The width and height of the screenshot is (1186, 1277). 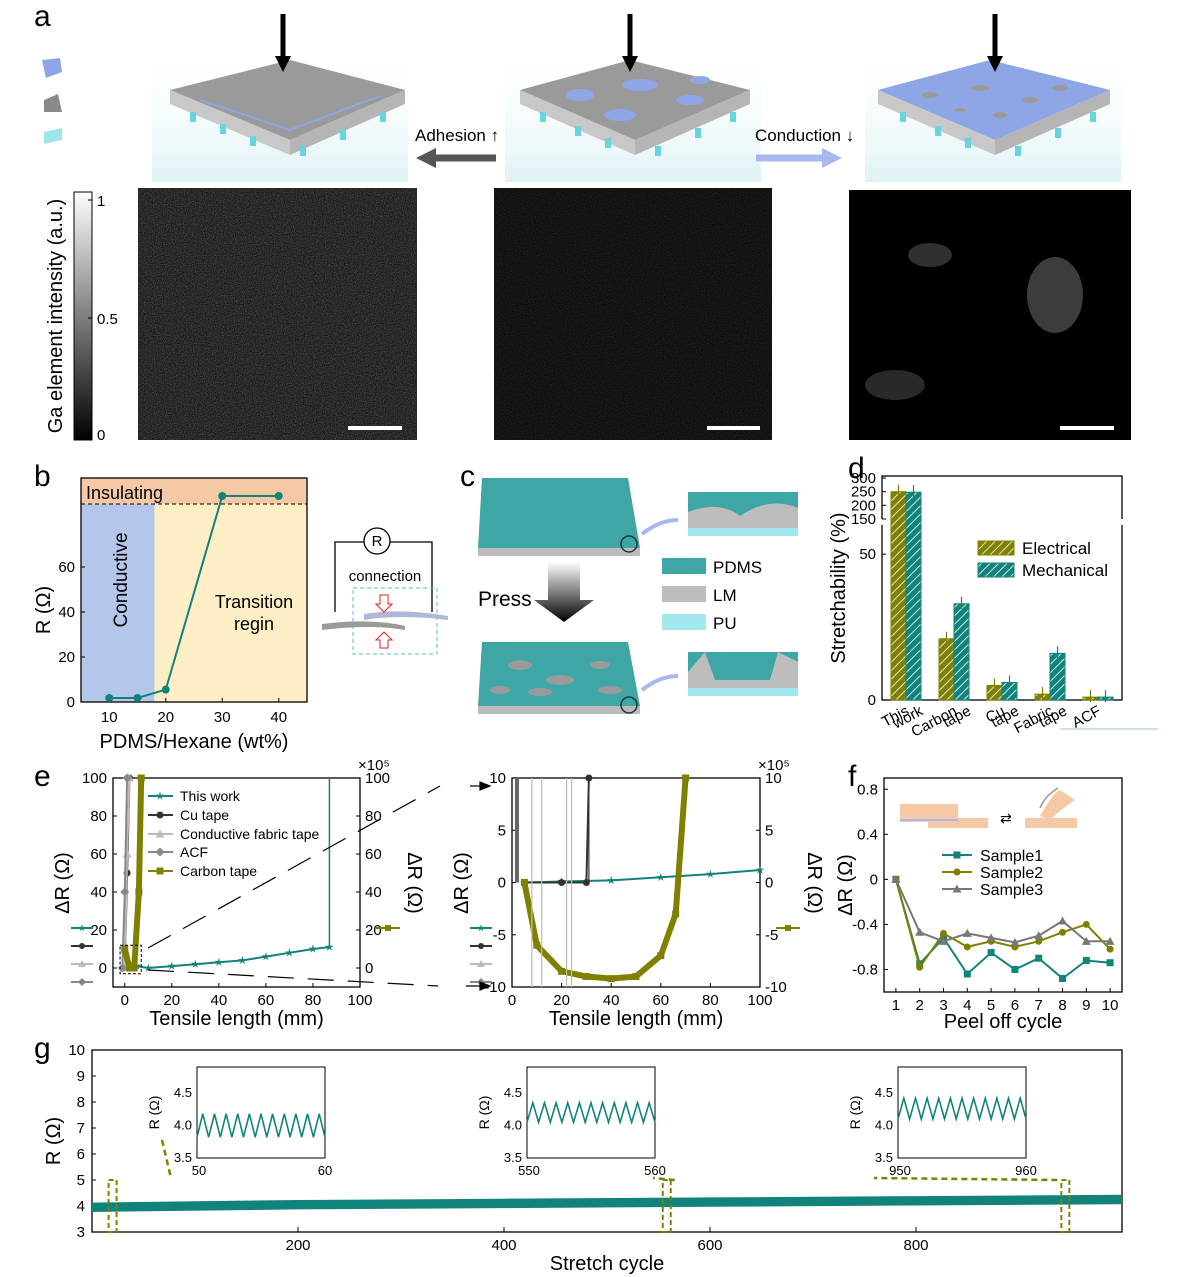 I want to click on colorbar-title: Ga element intensity (a.u.), so click(x=56, y=316).